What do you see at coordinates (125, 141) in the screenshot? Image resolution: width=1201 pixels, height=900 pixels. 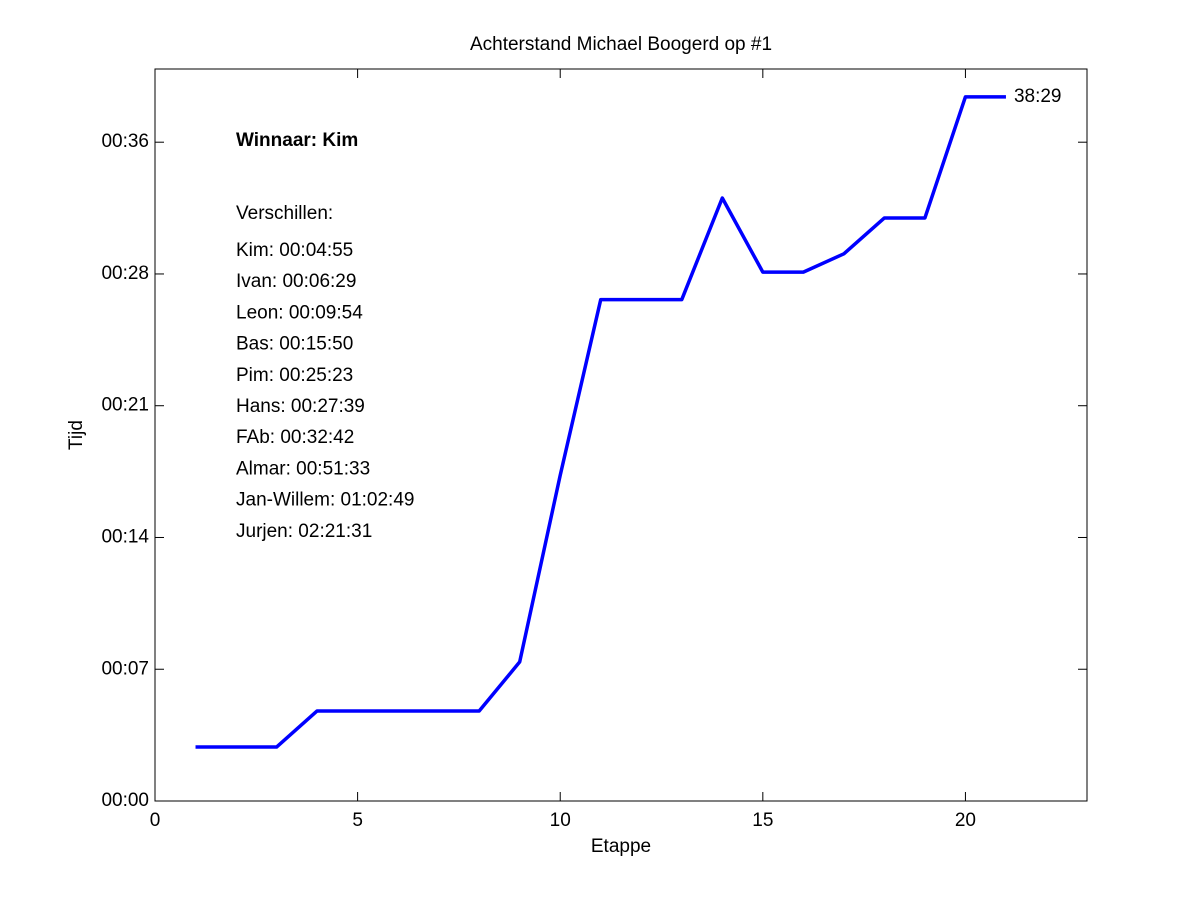 I see `y-tick-label: 00:36` at bounding box center [125, 141].